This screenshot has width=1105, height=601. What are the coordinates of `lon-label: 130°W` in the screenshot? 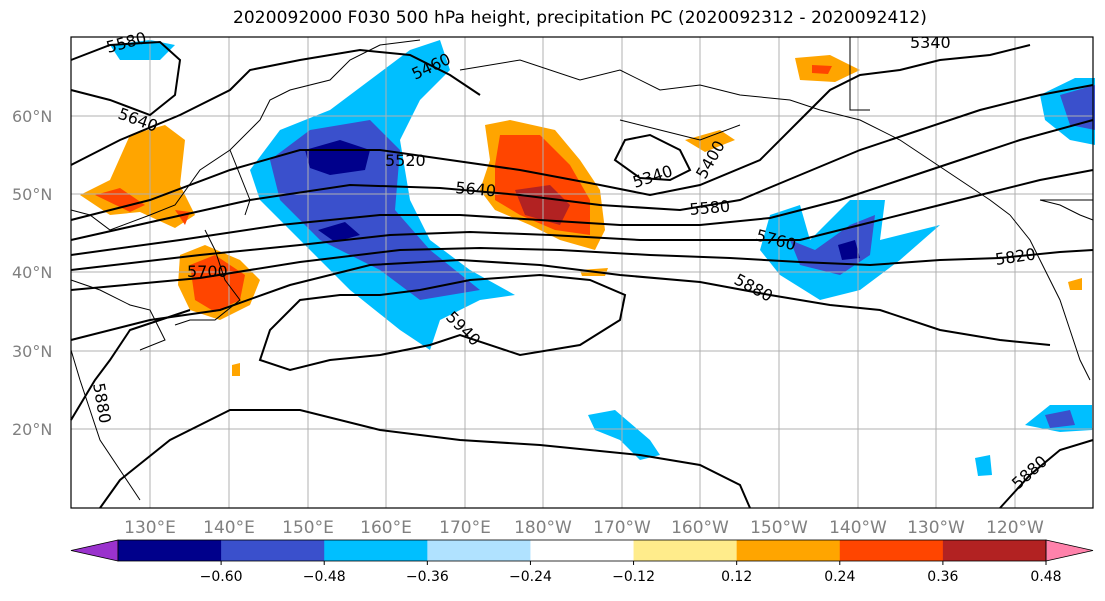 It's located at (936, 528).